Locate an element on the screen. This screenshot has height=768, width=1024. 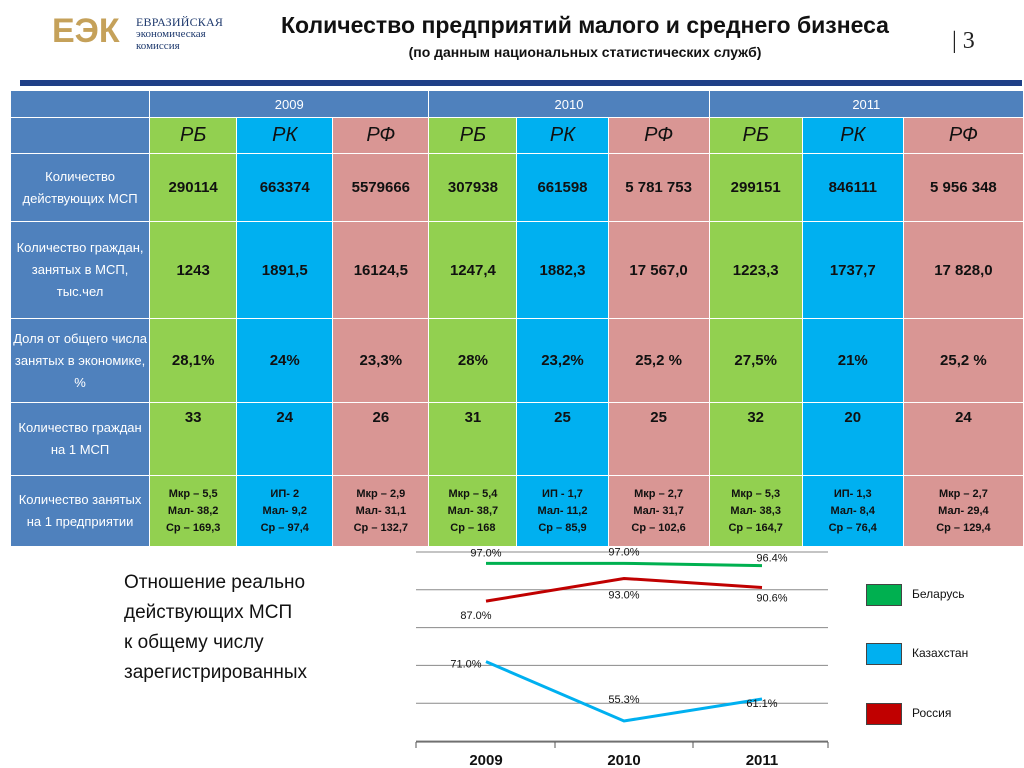
table-cell: Мкр – 2,9 Мал- 31,1 Ср – 132,7 is located at coordinates (381, 511).